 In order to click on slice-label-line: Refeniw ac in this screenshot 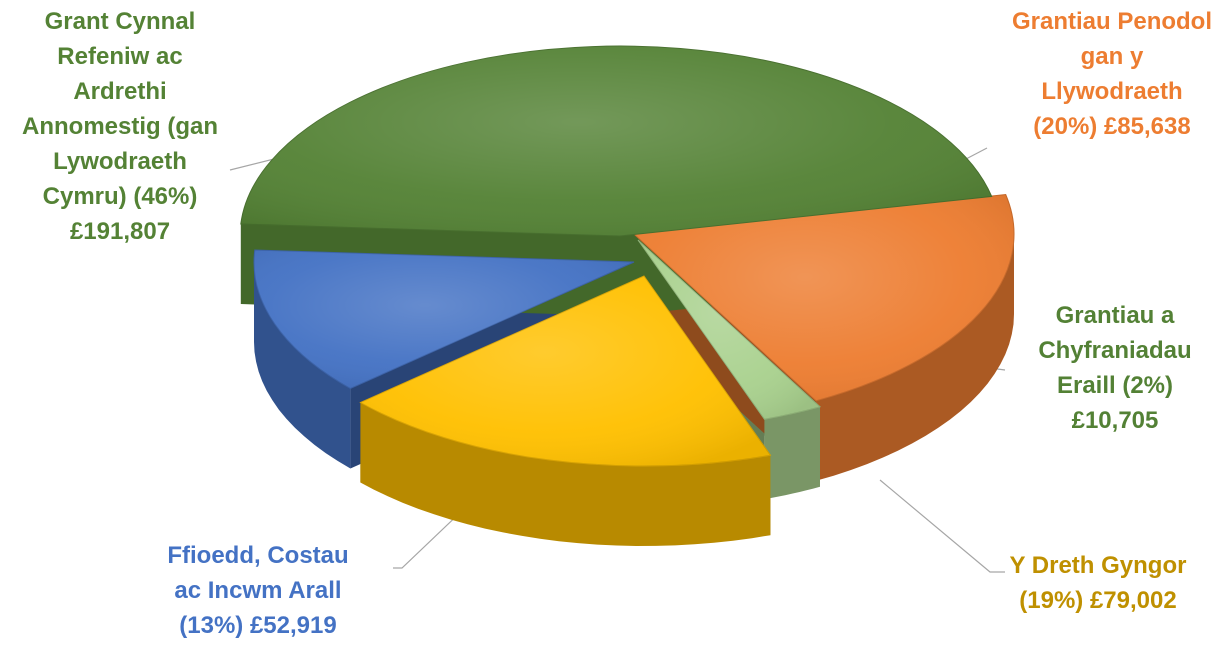, I will do `click(120, 56)`.